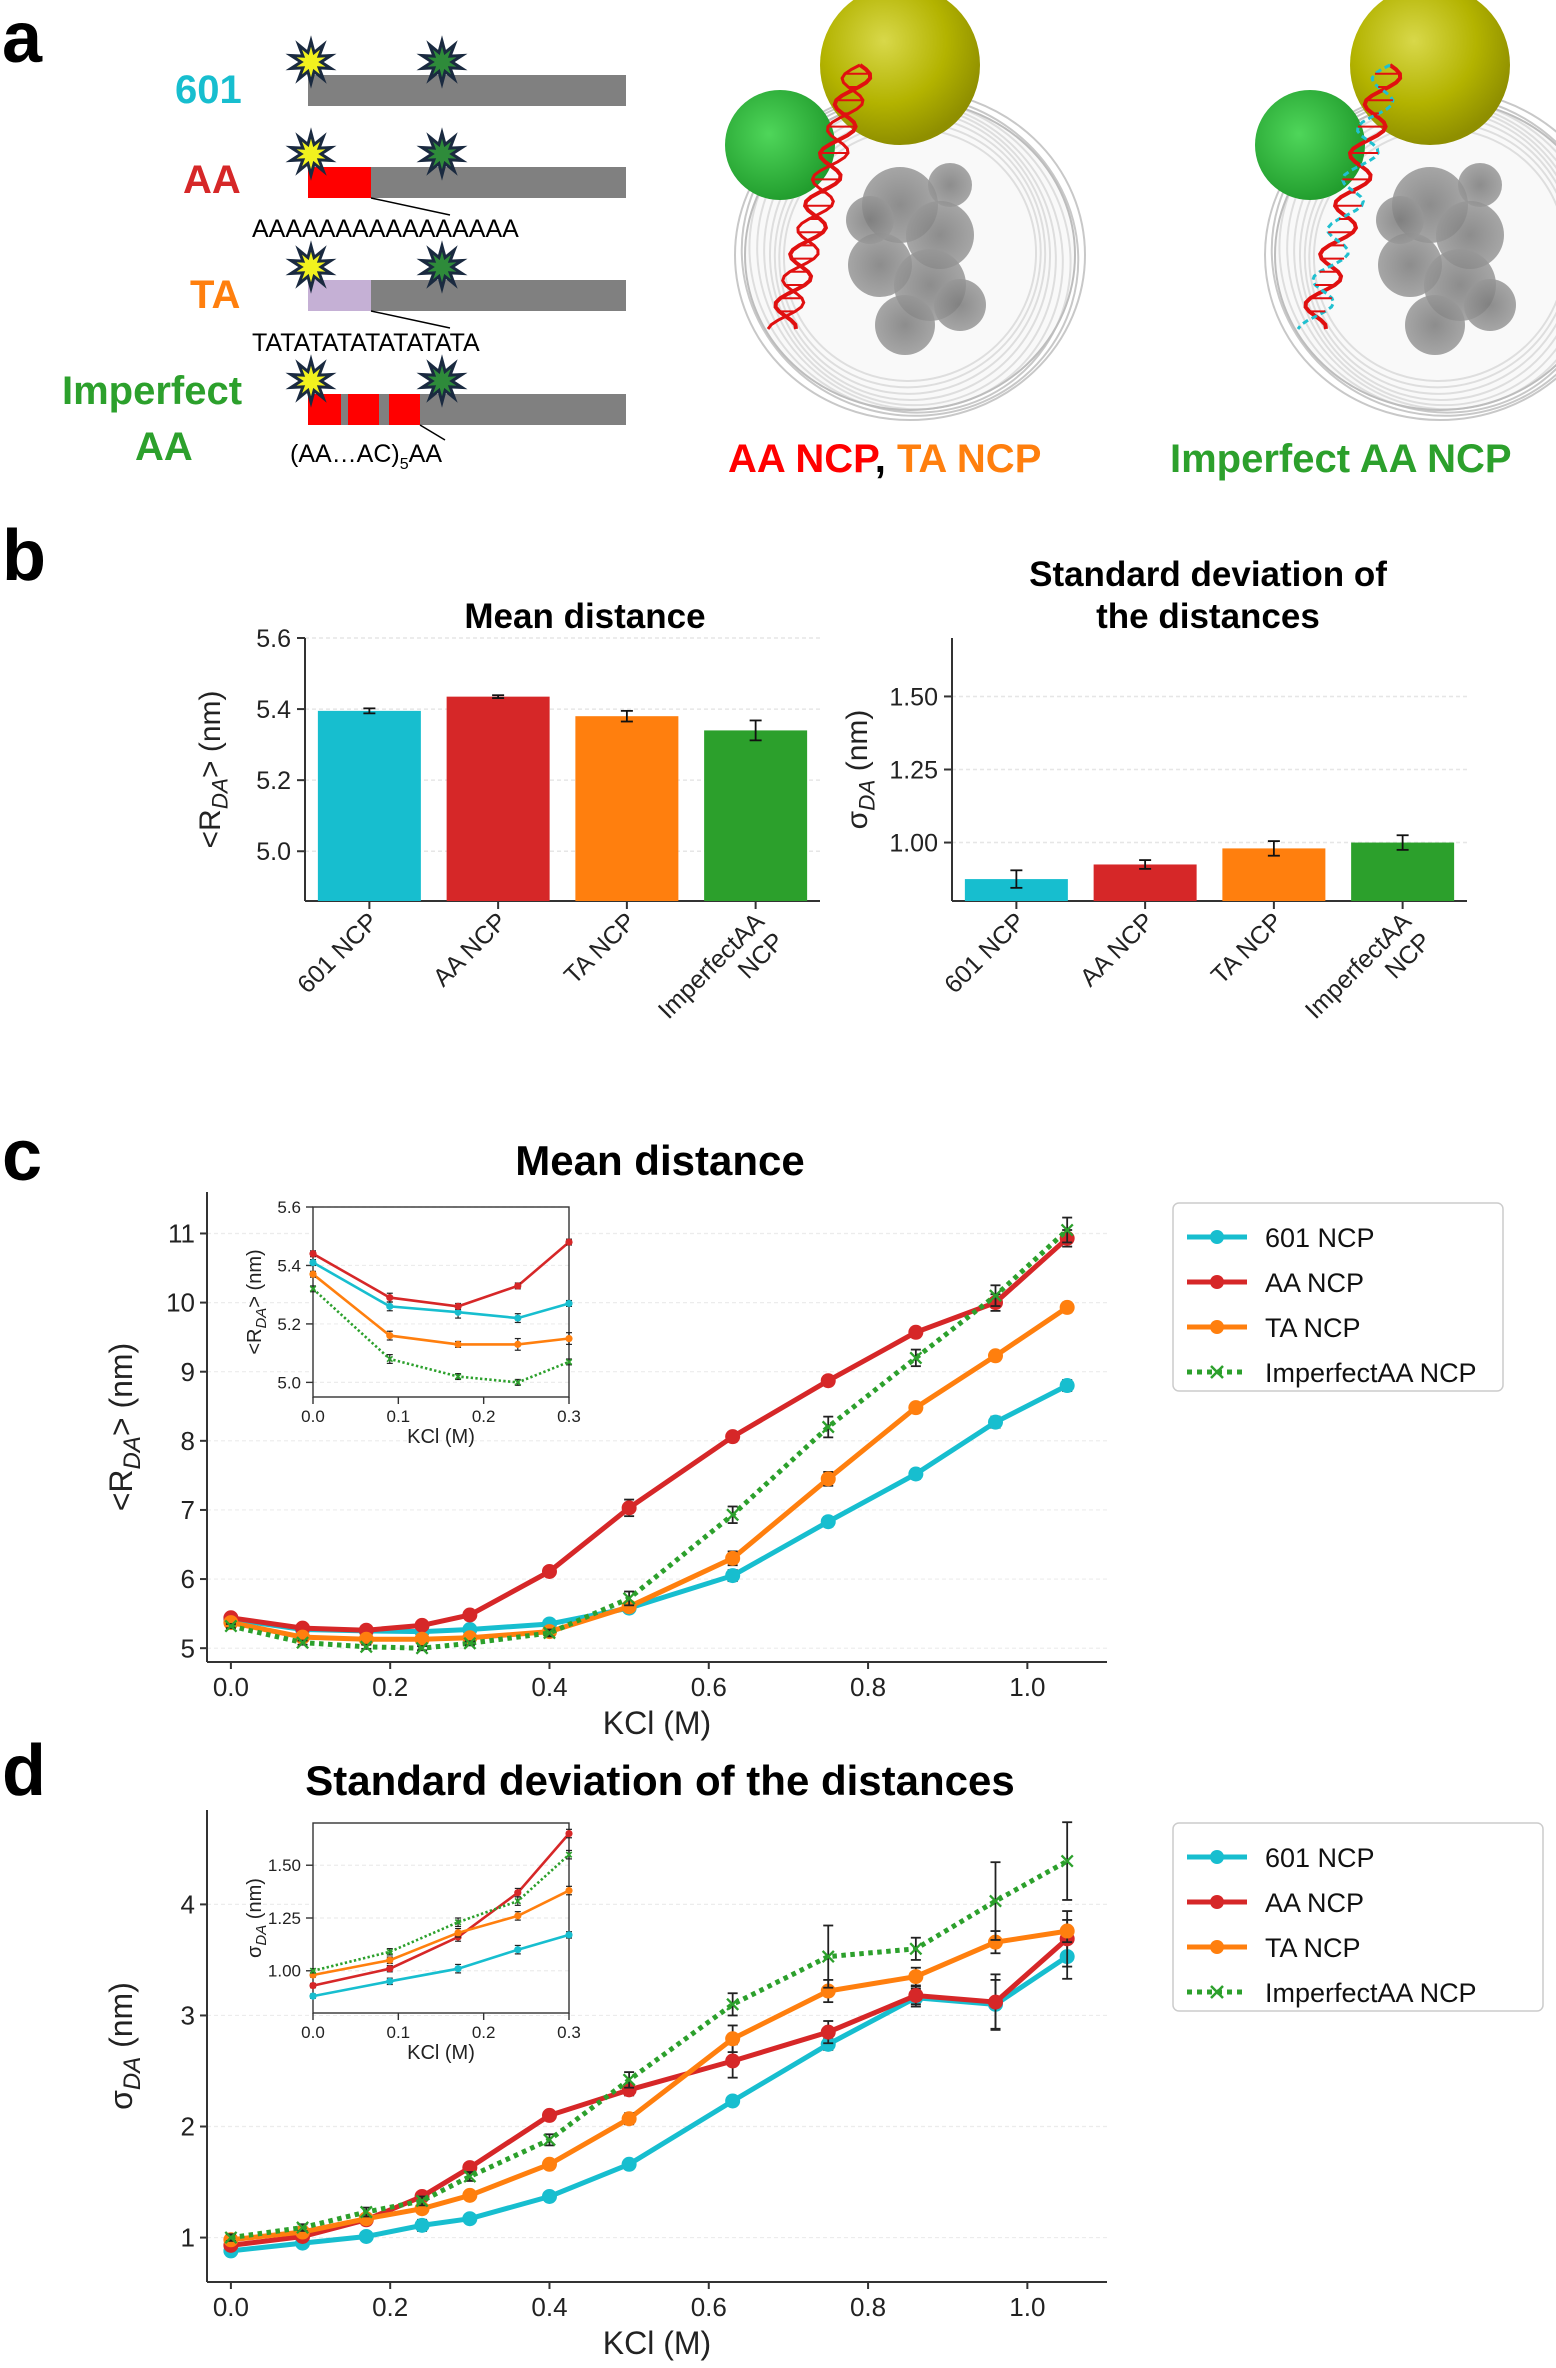 The width and height of the screenshot is (1556, 2368). I want to click on fluorophore-stars, so click(376, 221).